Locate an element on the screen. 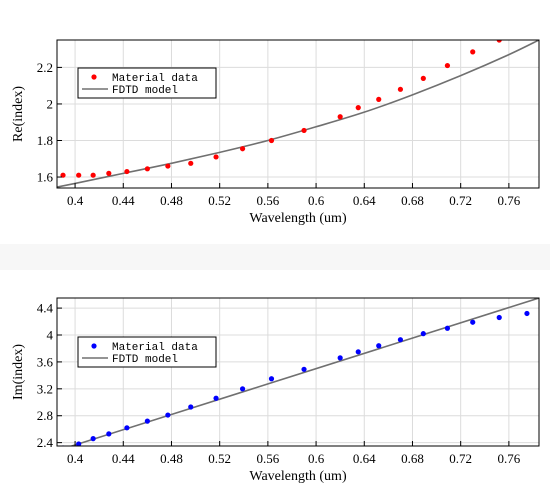 The width and height of the screenshot is (550, 500). y-tick-label: 3.6 is located at coordinates (45, 361).